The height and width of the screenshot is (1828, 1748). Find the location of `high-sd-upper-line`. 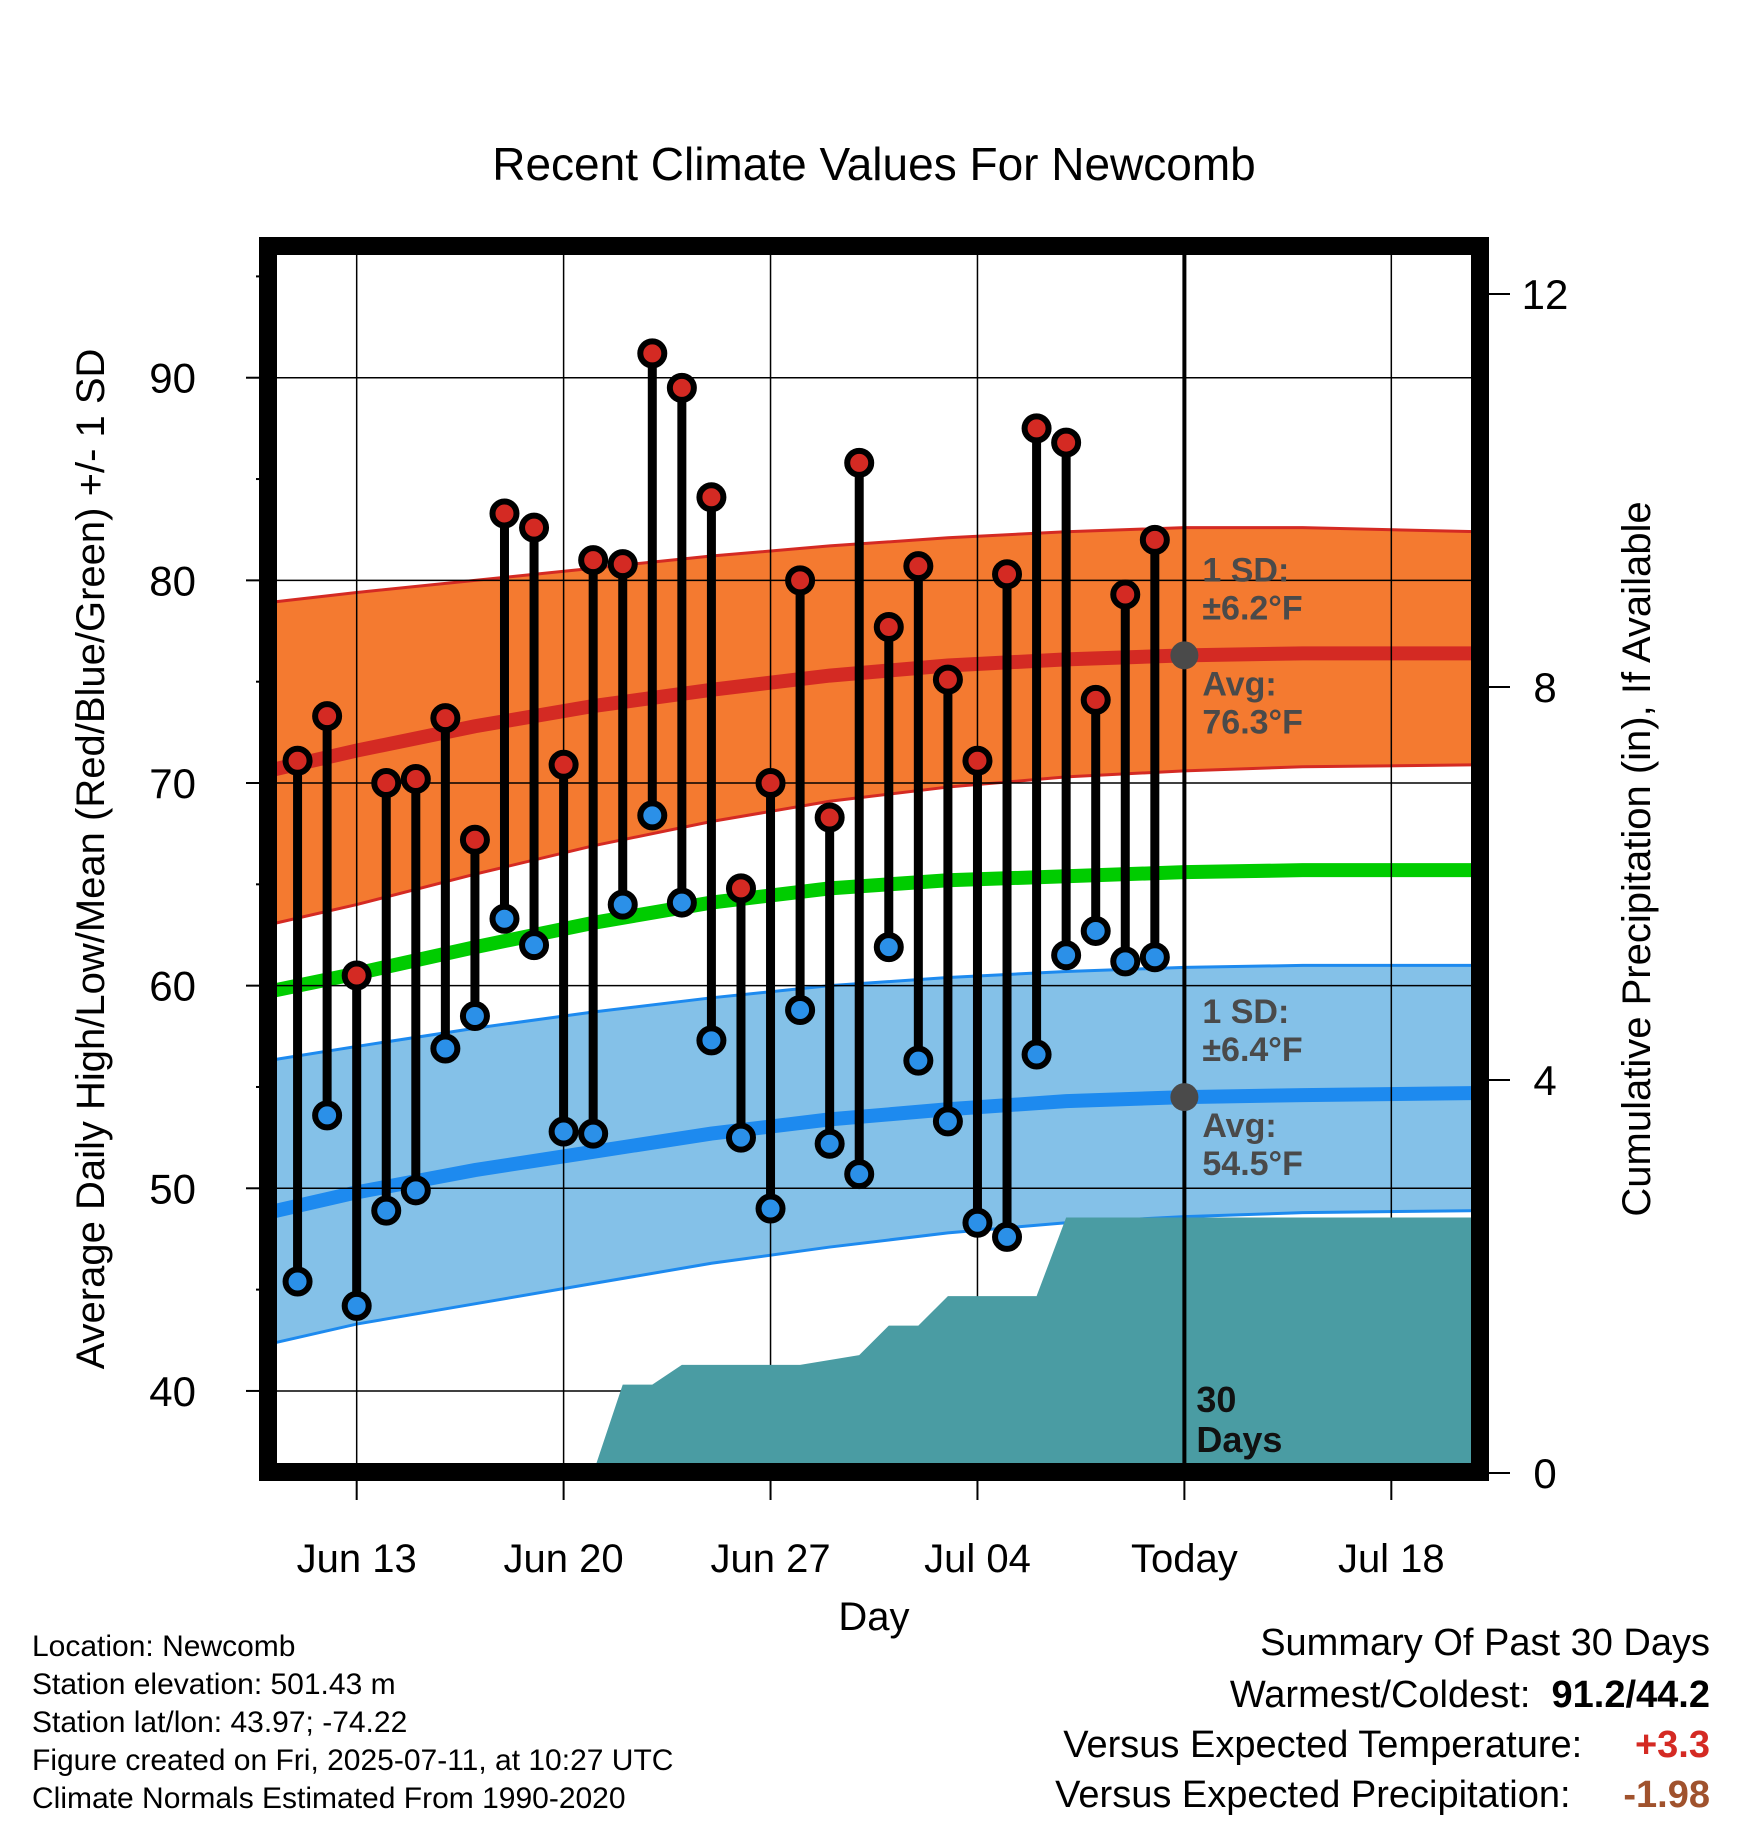

high-sd-upper-line is located at coordinates (874, 565).